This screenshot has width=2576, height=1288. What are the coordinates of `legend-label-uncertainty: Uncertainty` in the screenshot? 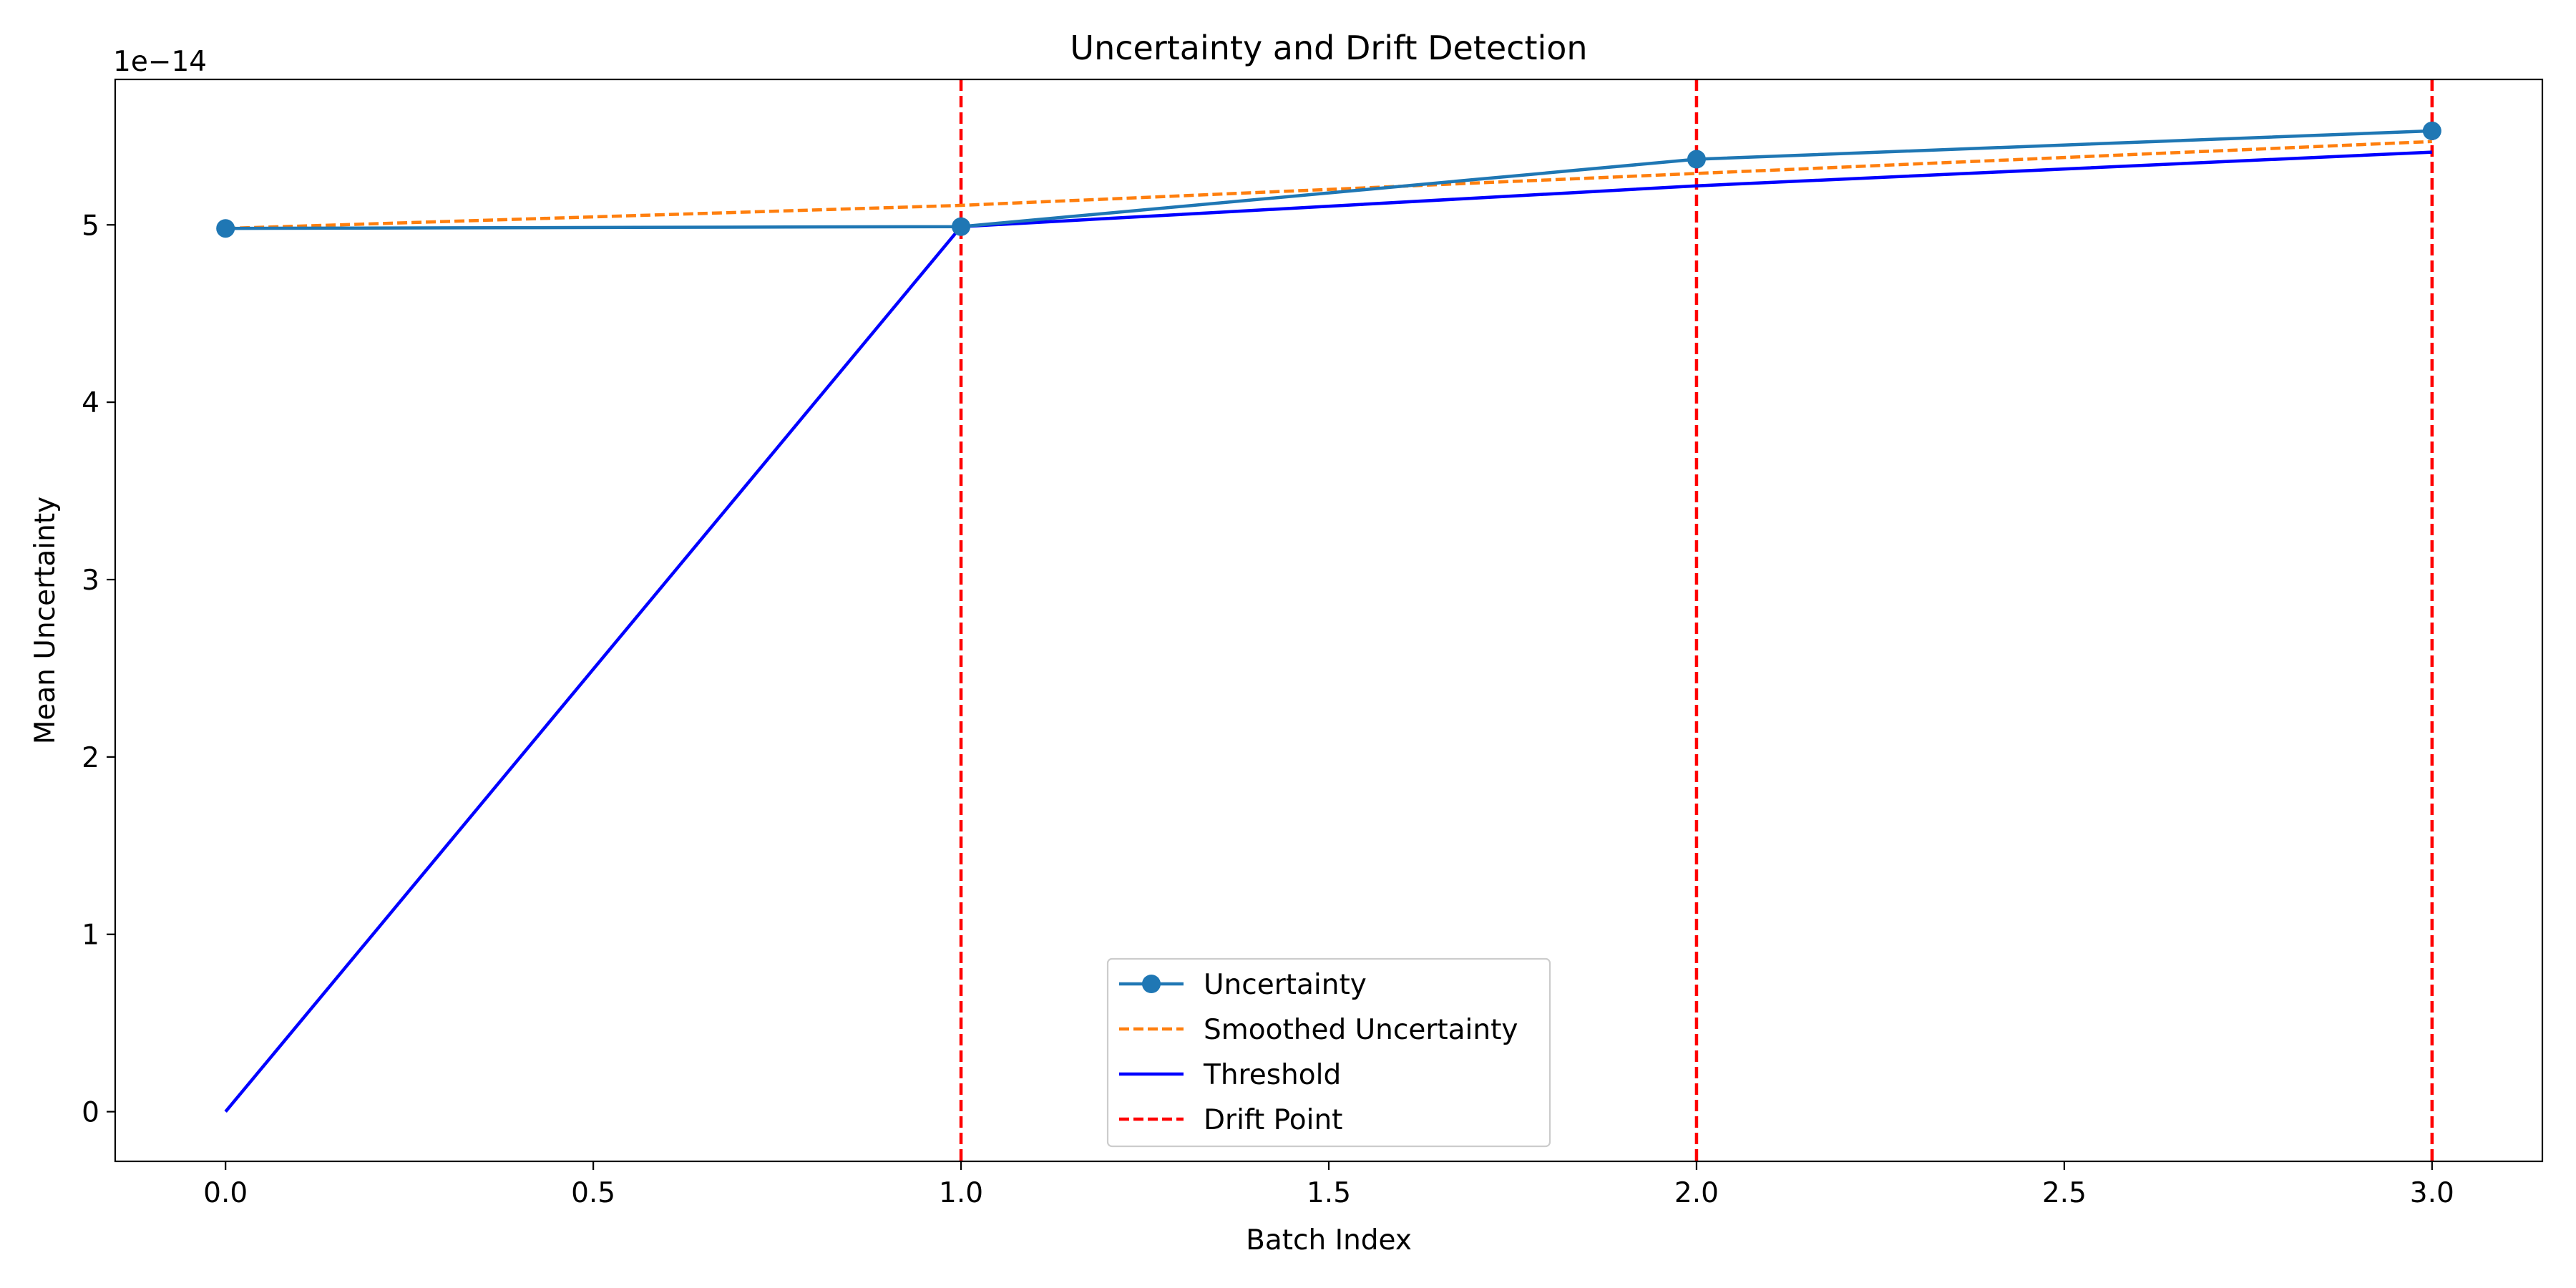 It's located at (1285, 985).